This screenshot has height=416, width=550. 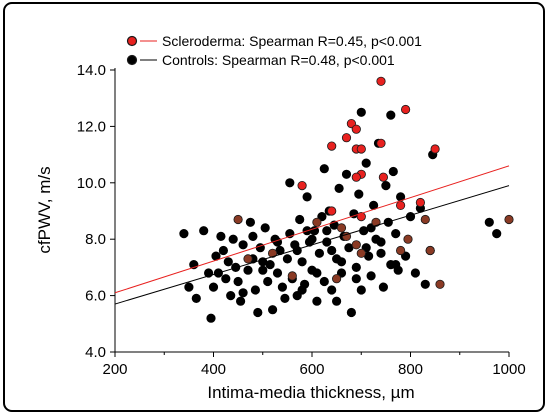 I want to click on x-tick-label-0: 200, so click(x=114, y=369).